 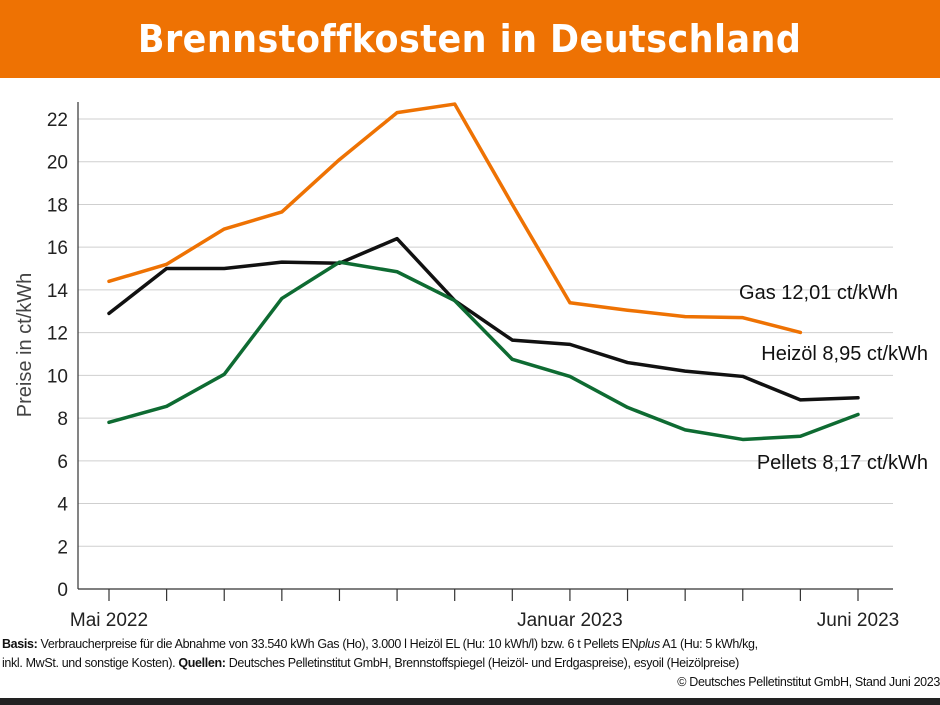 I want to click on y-tick-label: 18, so click(x=57, y=205).